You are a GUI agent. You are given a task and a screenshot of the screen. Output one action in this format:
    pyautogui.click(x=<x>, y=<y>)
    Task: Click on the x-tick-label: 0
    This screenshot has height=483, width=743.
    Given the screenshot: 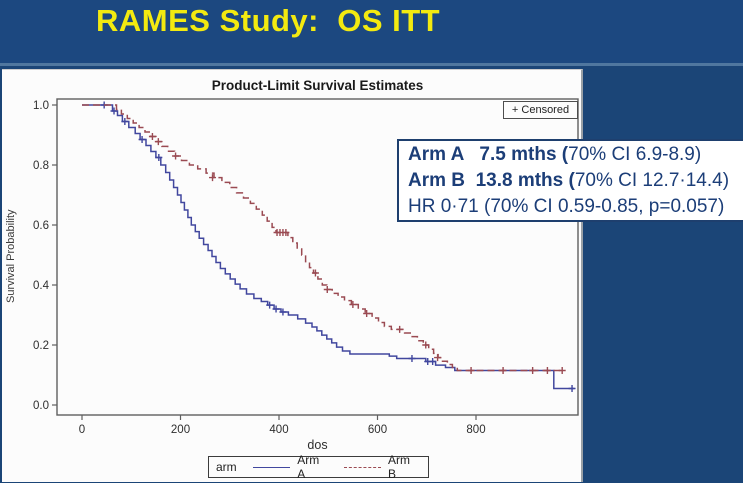 What is the action you would take?
    pyautogui.click(x=82, y=430)
    